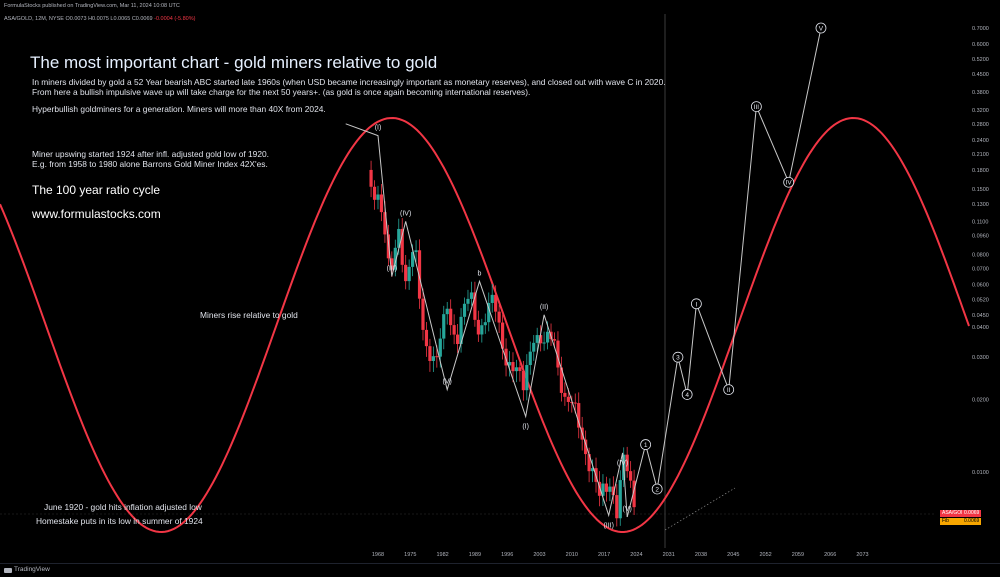  I want to click on y-tick-label: 0.1100, so click(980, 222).